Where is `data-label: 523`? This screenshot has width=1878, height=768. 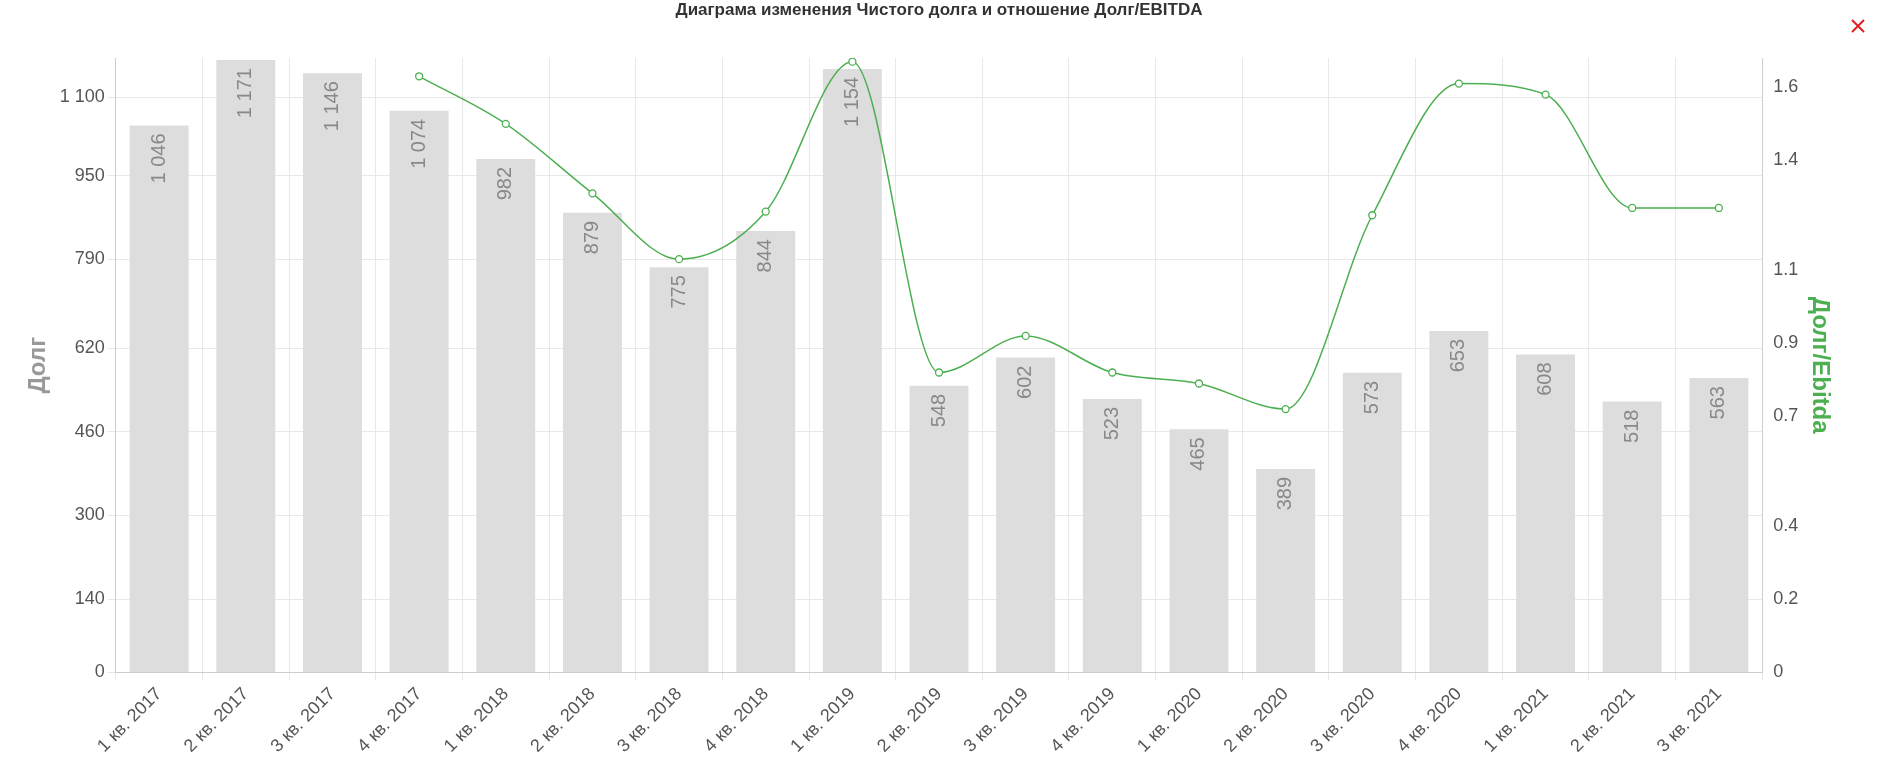
data-label: 523 is located at coordinates (1110, 423).